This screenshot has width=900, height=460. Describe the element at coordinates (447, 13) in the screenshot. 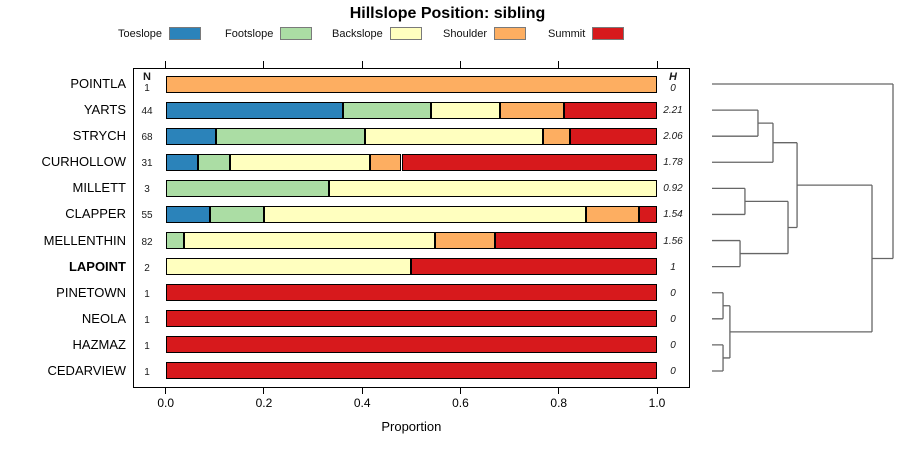

I see `chart-title: Hillslope Position: sibling` at that location.